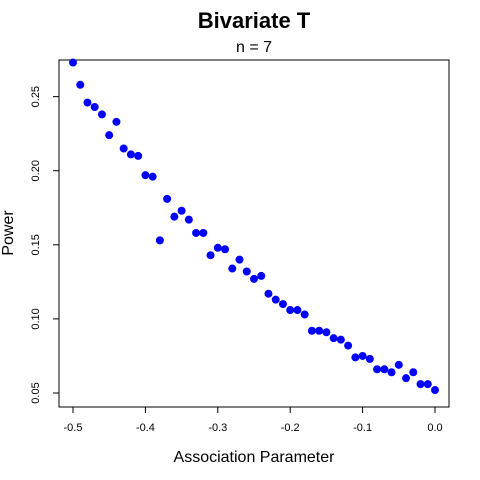 This screenshot has width=480, height=480. I want to click on x-tick-label: -0.1, so click(362, 428).